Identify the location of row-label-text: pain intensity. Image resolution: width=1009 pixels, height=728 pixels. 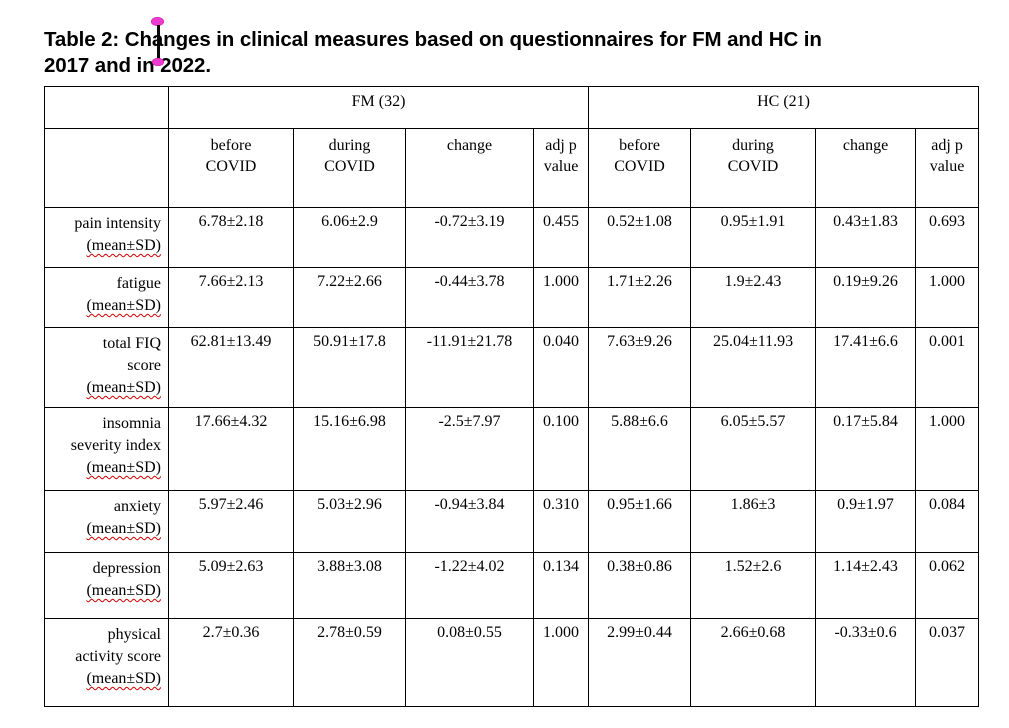
(117, 223).